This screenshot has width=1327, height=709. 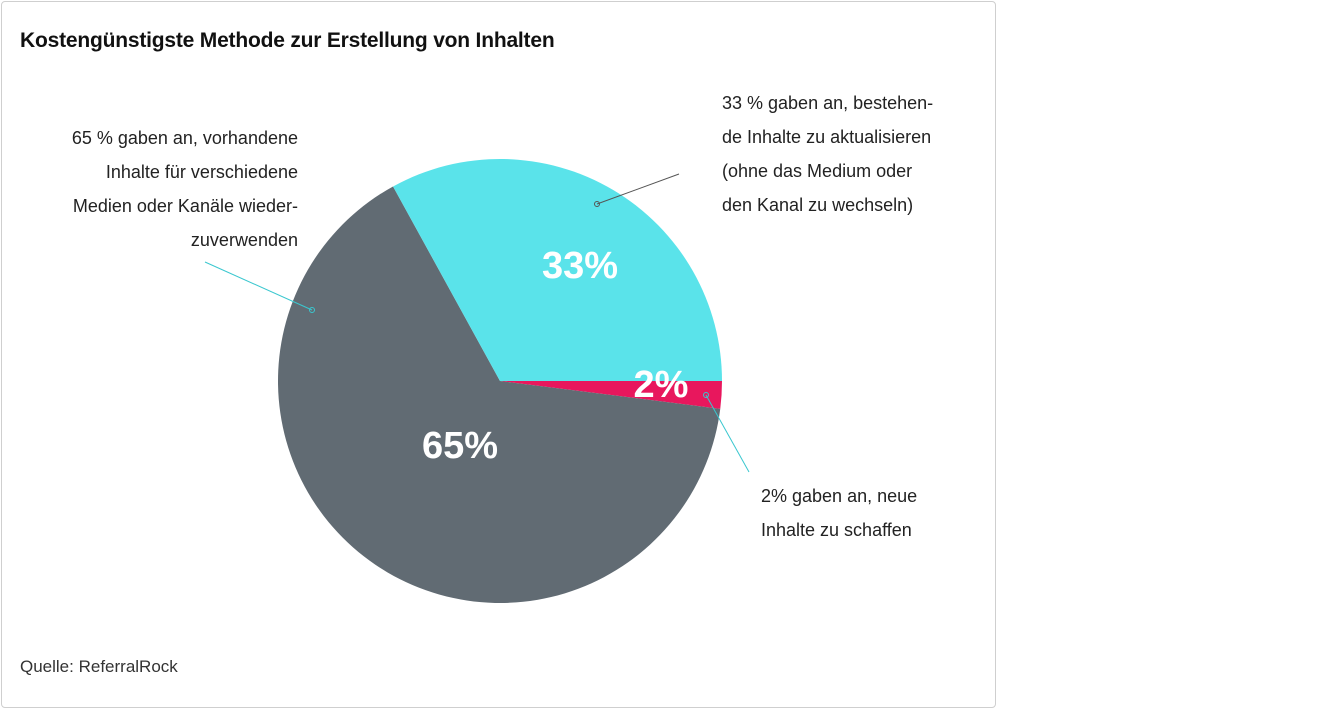 What do you see at coordinates (818, 205) in the screenshot?
I see `annotation-line: den Kanal zu wechseln)` at bounding box center [818, 205].